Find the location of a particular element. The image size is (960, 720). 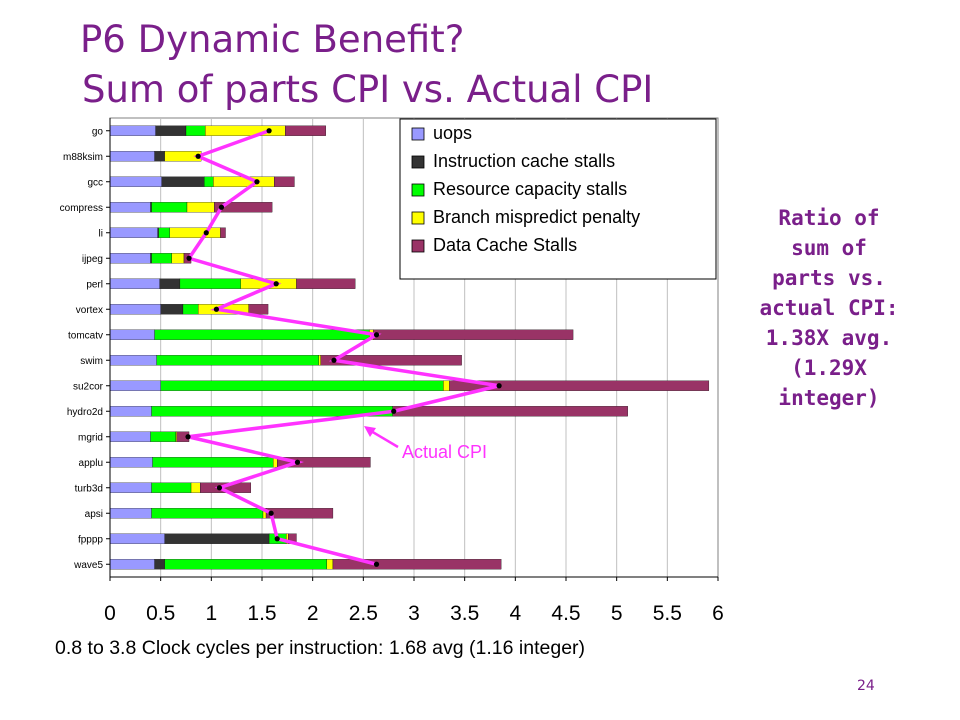

x-tick-label: 1 is located at coordinates (211, 613).